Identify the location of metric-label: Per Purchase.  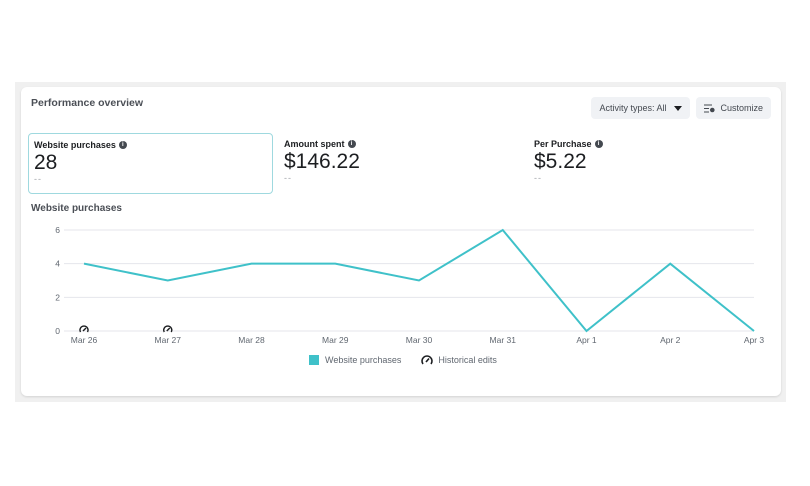
(563, 144).